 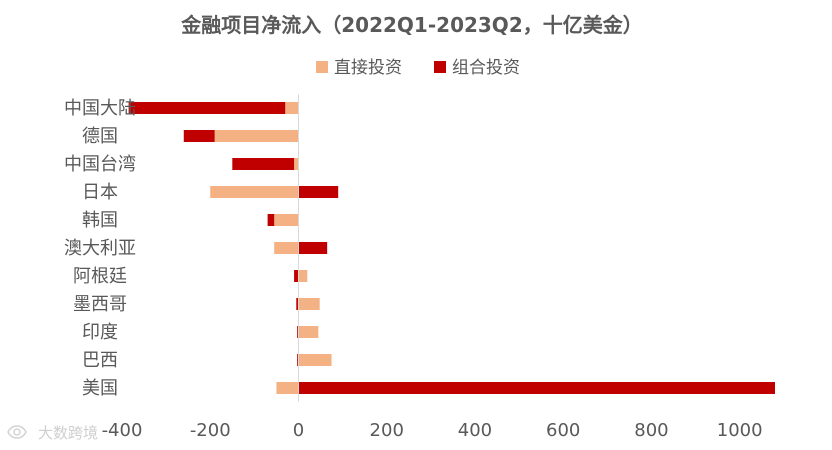 What do you see at coordinates (100, 248) in the screenshot?
I see `category-label: 澳大利亚` at bounding box center [100, 248].